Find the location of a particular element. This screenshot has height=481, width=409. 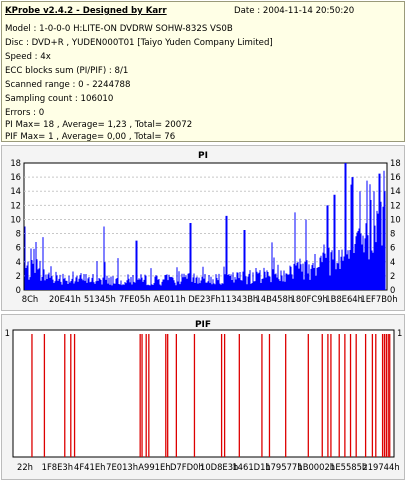

pi-xtick: 14B458h is located at coordinates (274, 299).